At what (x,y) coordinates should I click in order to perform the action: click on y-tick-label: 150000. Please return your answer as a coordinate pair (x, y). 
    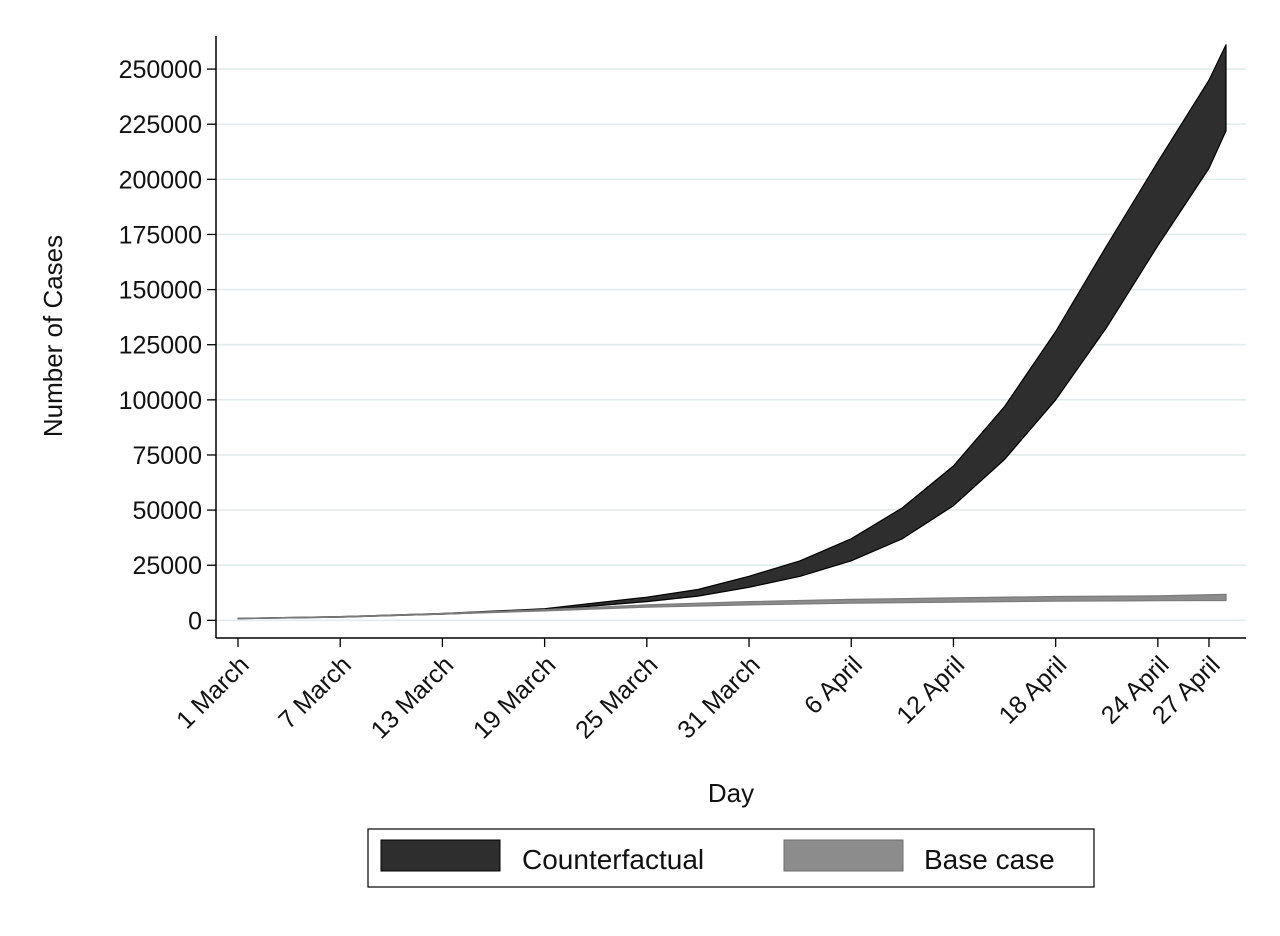
    Looking at the image, I should click on (160, 291).